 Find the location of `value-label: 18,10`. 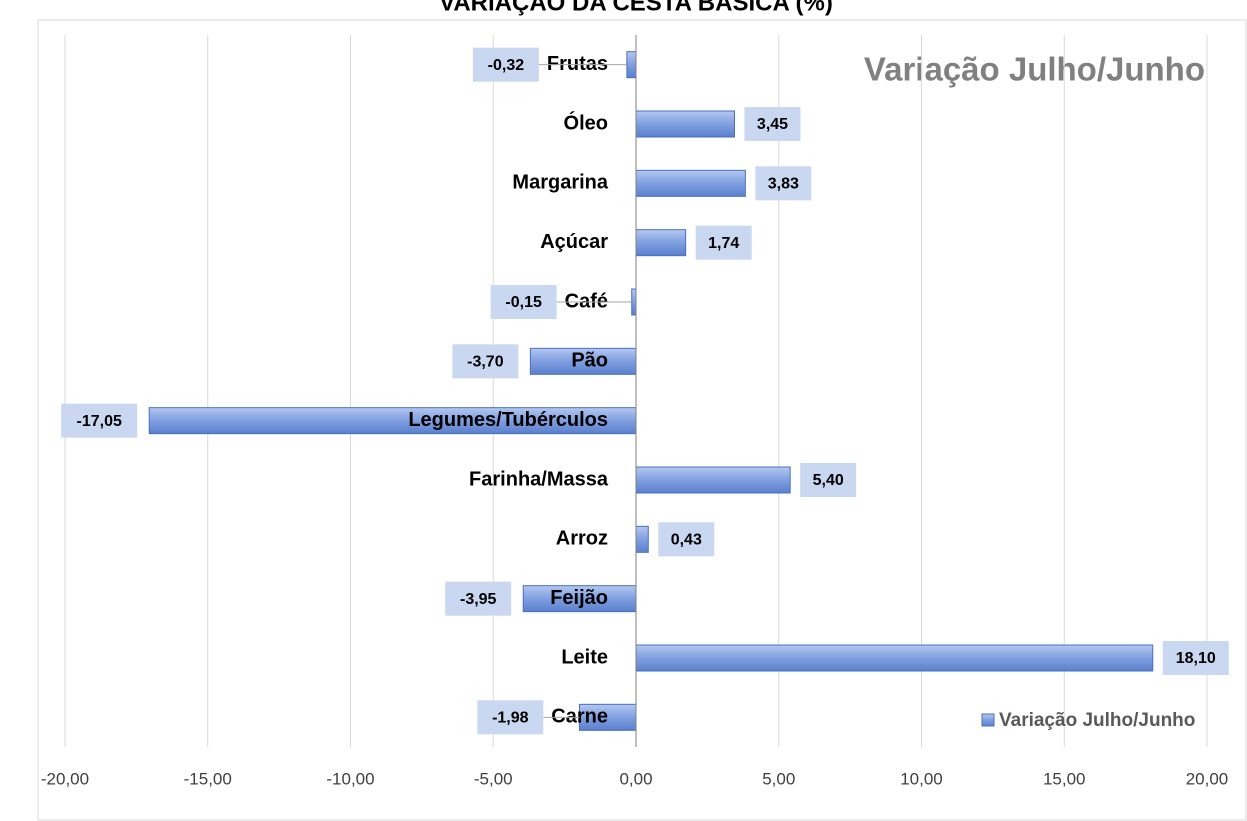

value-label: 18,10 is located at coordinates (1196, 658).